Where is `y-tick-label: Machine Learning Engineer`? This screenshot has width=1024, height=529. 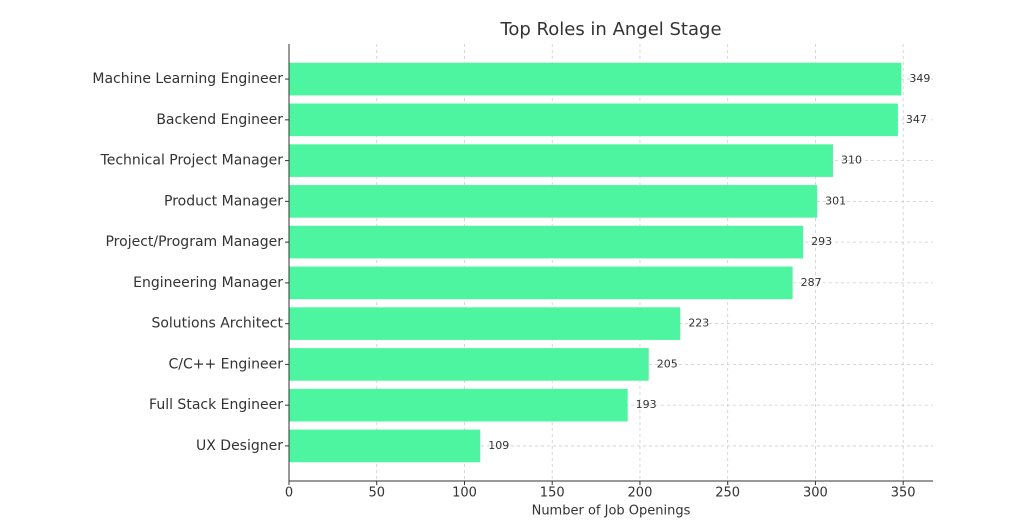
y-tick-label: Machine Learning Engineer is located at coordinates (187, 79).